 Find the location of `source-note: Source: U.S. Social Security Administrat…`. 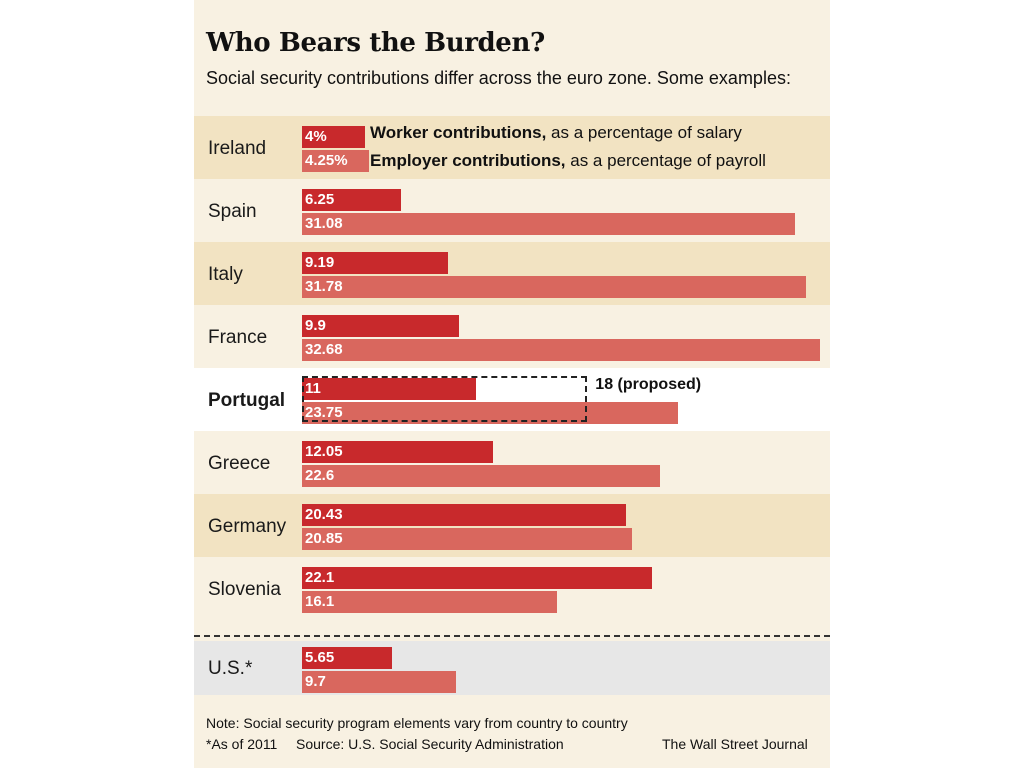

source-note: Source: U.S. Social Security Administrat… is located at coordinates (430, 744).